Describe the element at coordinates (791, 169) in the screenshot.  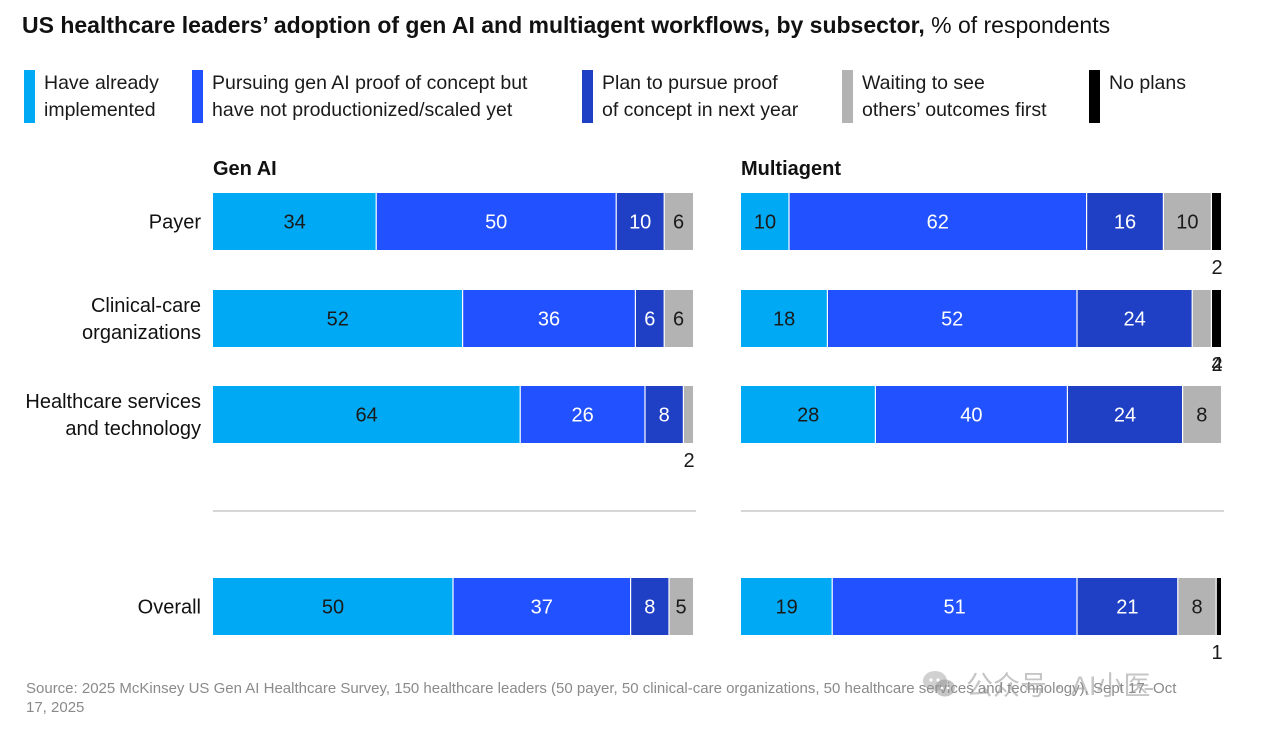
I see `panel-title: Multiagent` at that location.